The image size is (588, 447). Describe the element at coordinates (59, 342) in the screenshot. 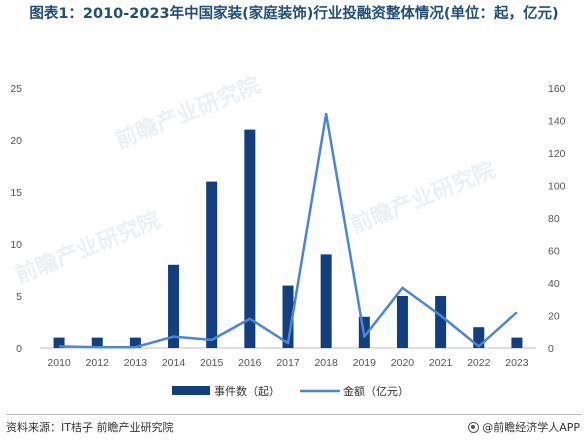

I see `bar-2010` at that location.